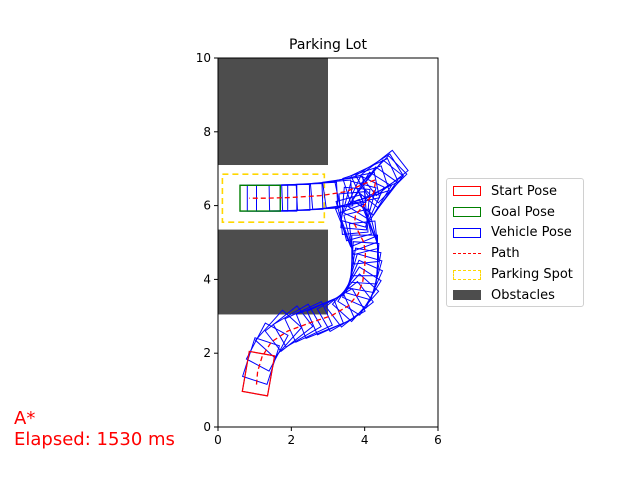 Image resolution: width=640 pixels, height=485 pixels. Describe the element at coordinates (258, 373) in the screenshot. I see `start-pose` at that location.